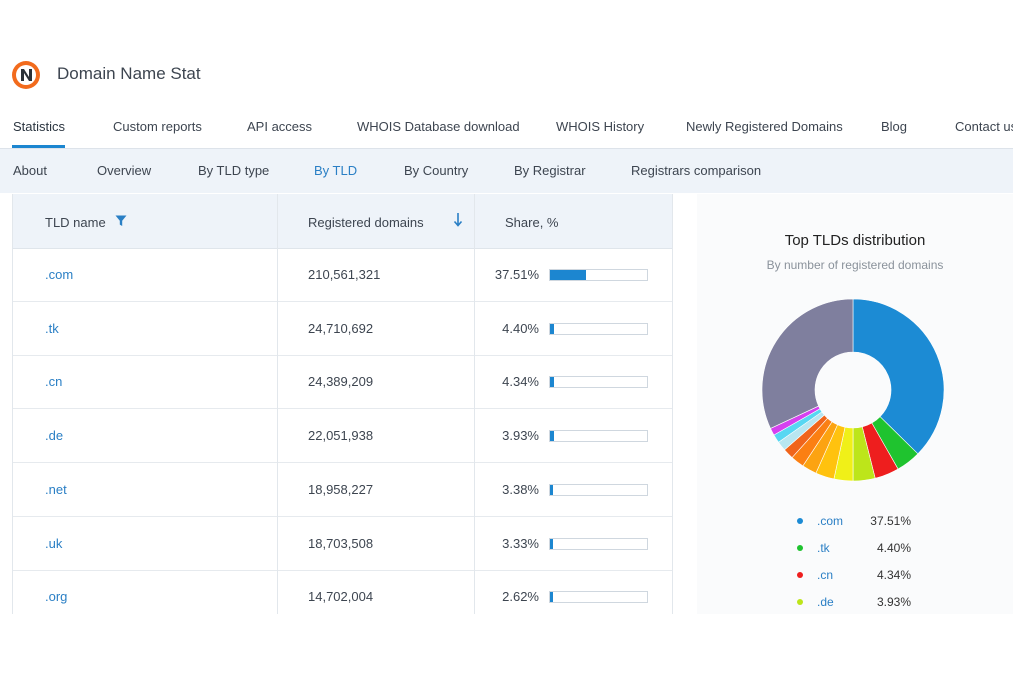 This screenshot has width=1013, height=675. Describe the element at coordinates (890, 521) in the screenshot. I see `legend-share: 37.51%` at that location.